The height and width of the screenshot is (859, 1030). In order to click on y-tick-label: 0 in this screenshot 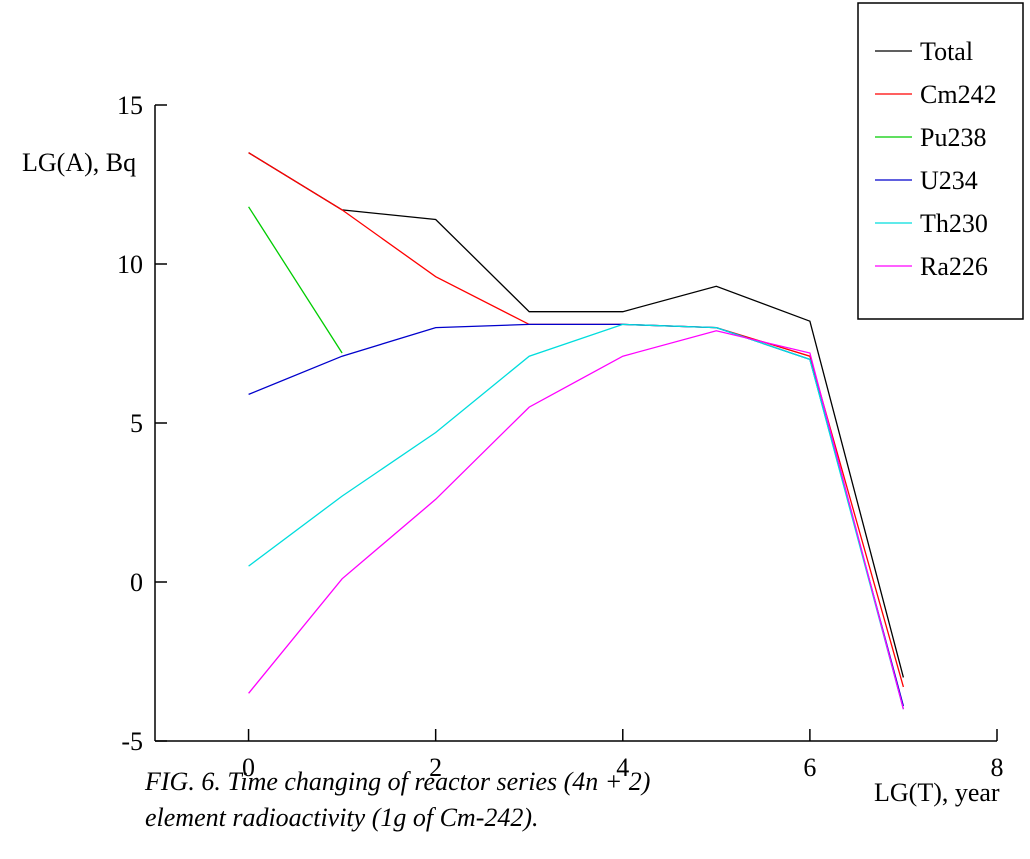, I will do `click(136, 582)`.